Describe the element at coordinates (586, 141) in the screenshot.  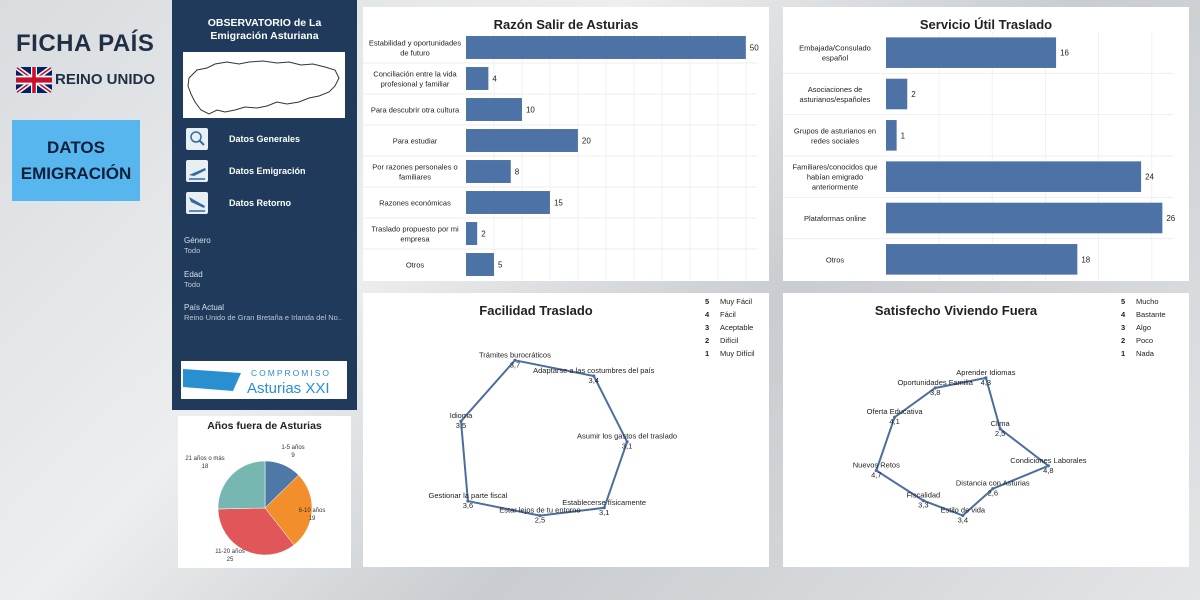
I see `bar-value-label: 20` at that location.